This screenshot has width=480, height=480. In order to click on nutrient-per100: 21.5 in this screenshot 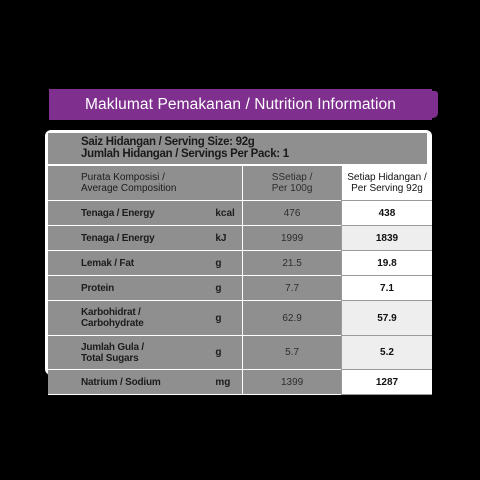, I will do `click(291, 263)`.